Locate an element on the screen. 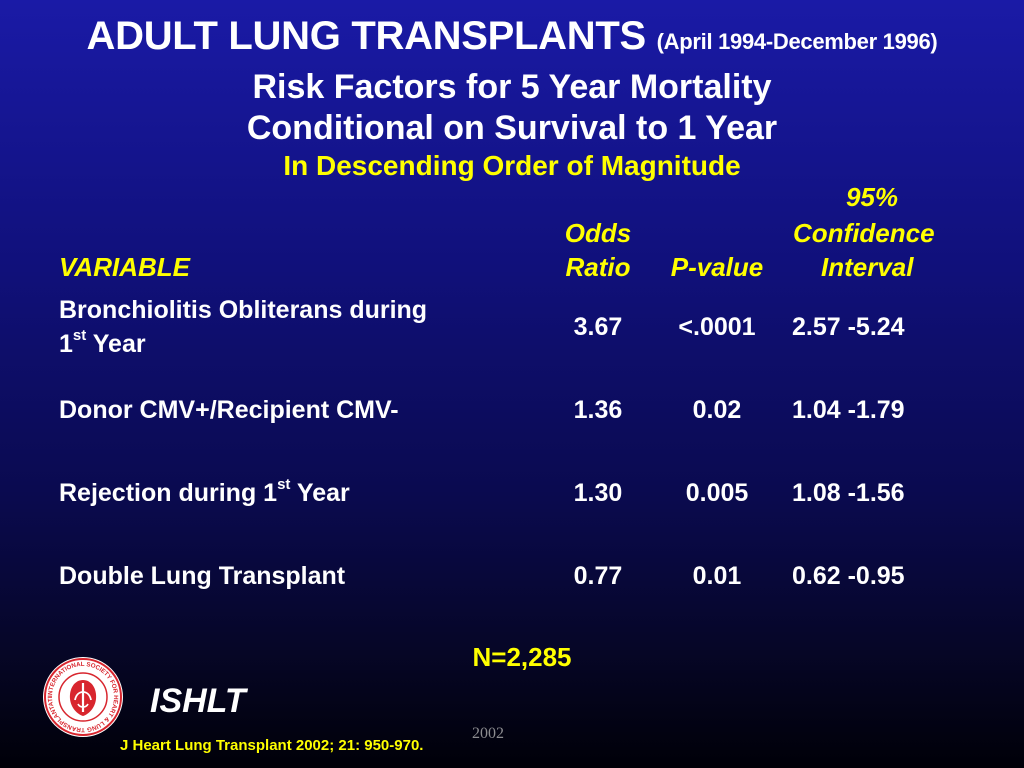 Image resolution: width=1024 pixels, height=768 pixels. table-cell-p-value: <.0001 is located at coordinates (717, 327).